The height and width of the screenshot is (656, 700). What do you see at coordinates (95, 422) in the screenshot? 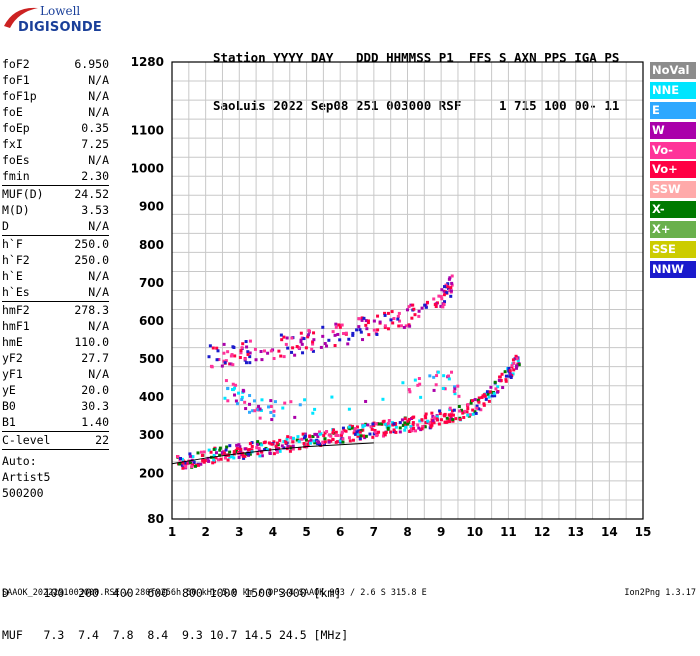
I see `param-value: 1.40` at bounding box center [95, 422].